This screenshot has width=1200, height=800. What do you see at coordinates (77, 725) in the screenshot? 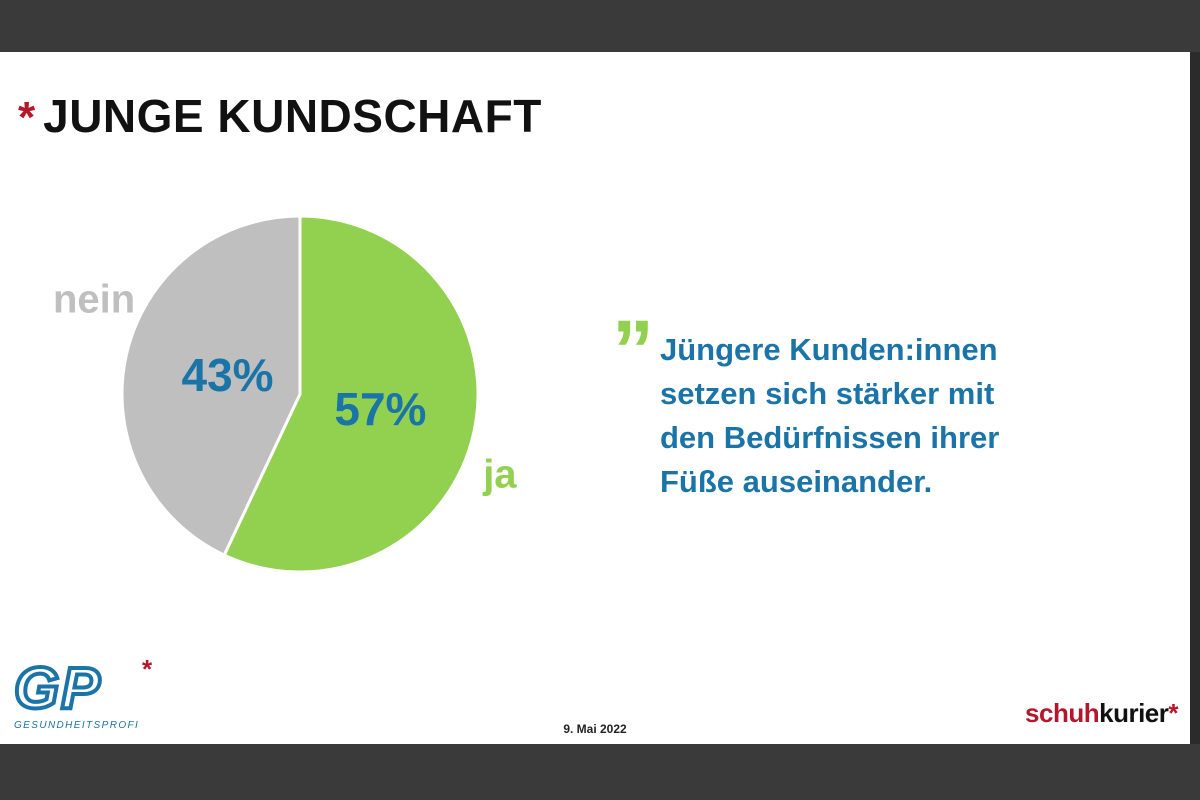
I see `gp-logo-subtitle: GESUNDHEITSPROFI` at bounding box center [77, 725].